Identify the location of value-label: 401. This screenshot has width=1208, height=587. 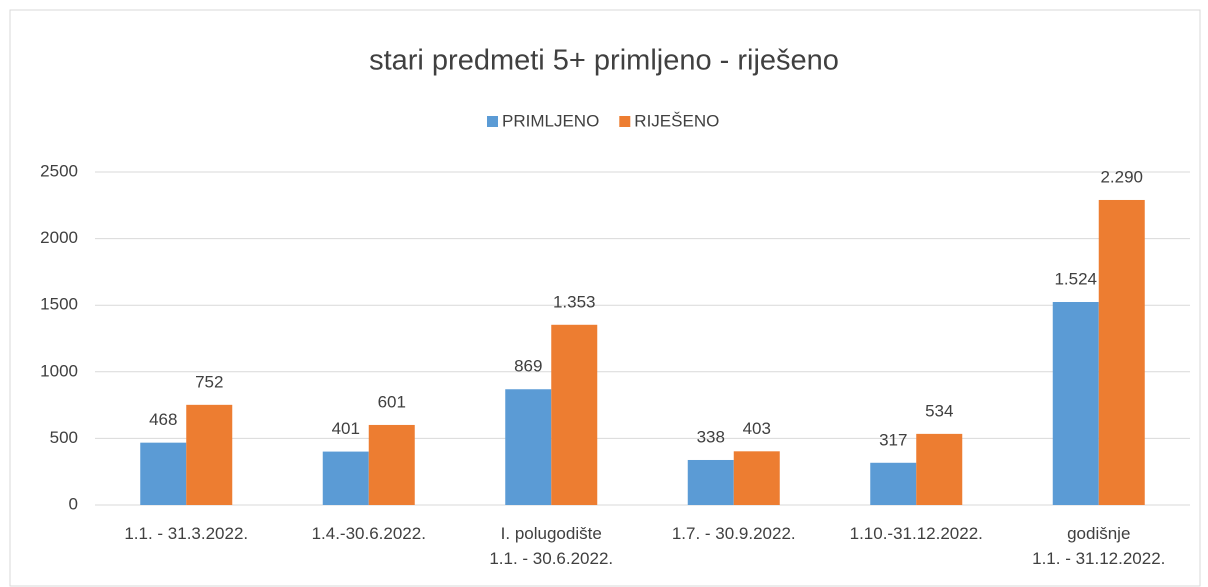
(346, 428).